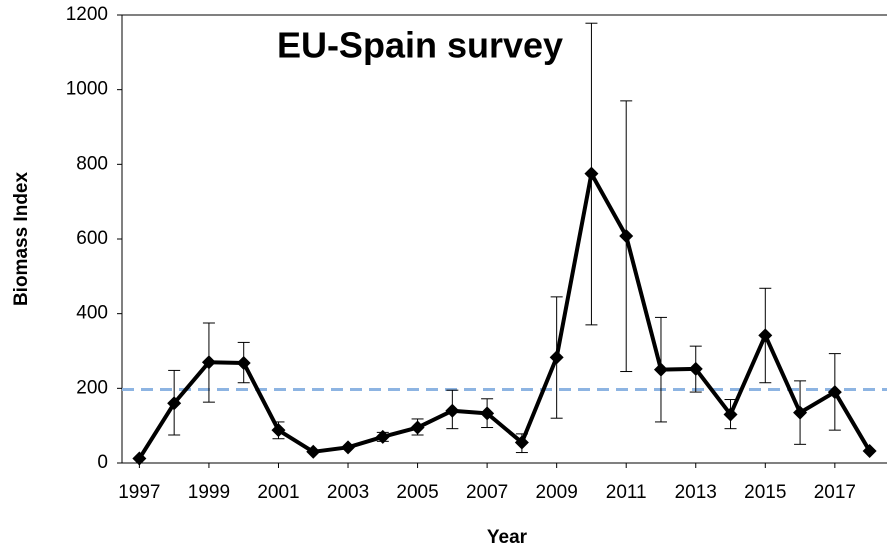  I want to click on x-tick-label: 1999, so click(209, 492).